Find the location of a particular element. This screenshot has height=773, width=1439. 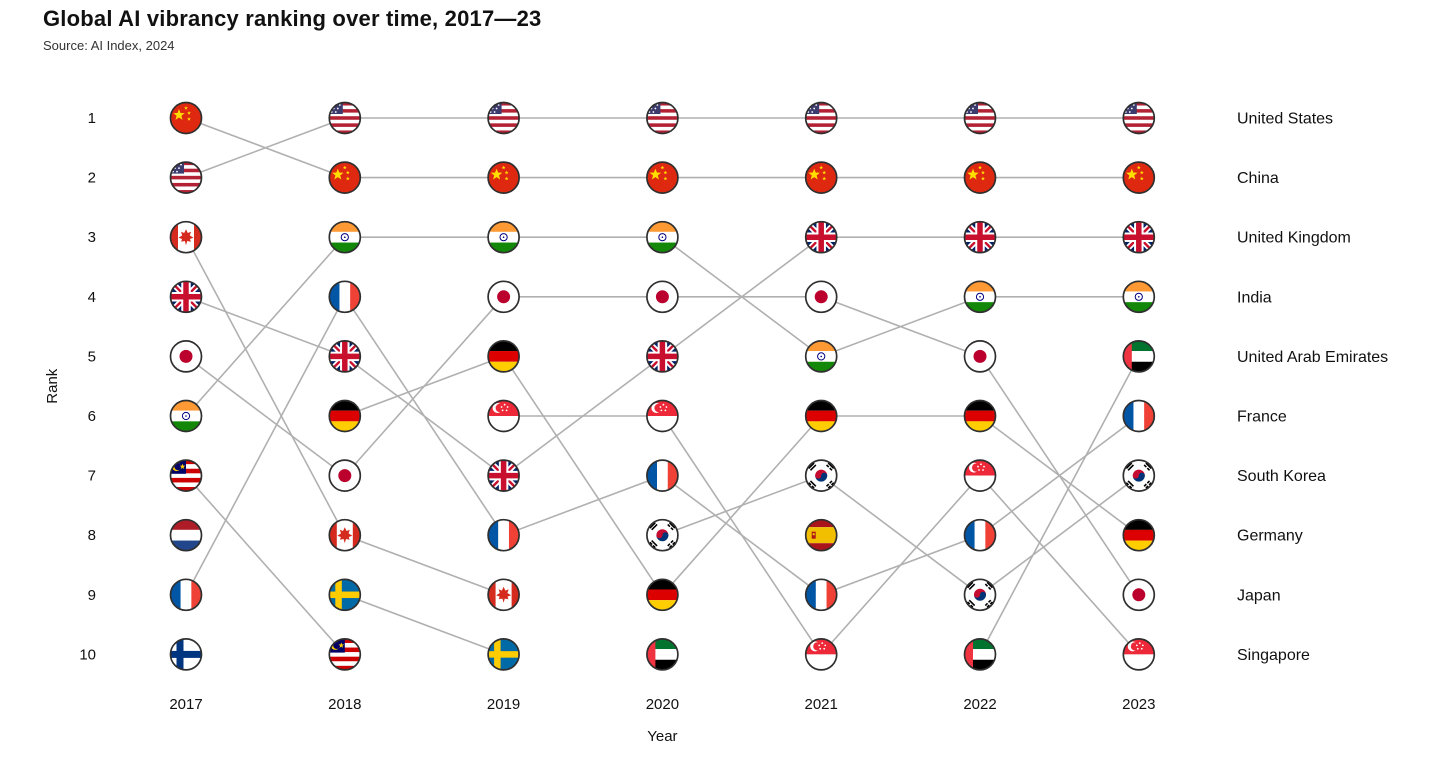

country-label: United Kingdom is located at coordinates (1294, 238).